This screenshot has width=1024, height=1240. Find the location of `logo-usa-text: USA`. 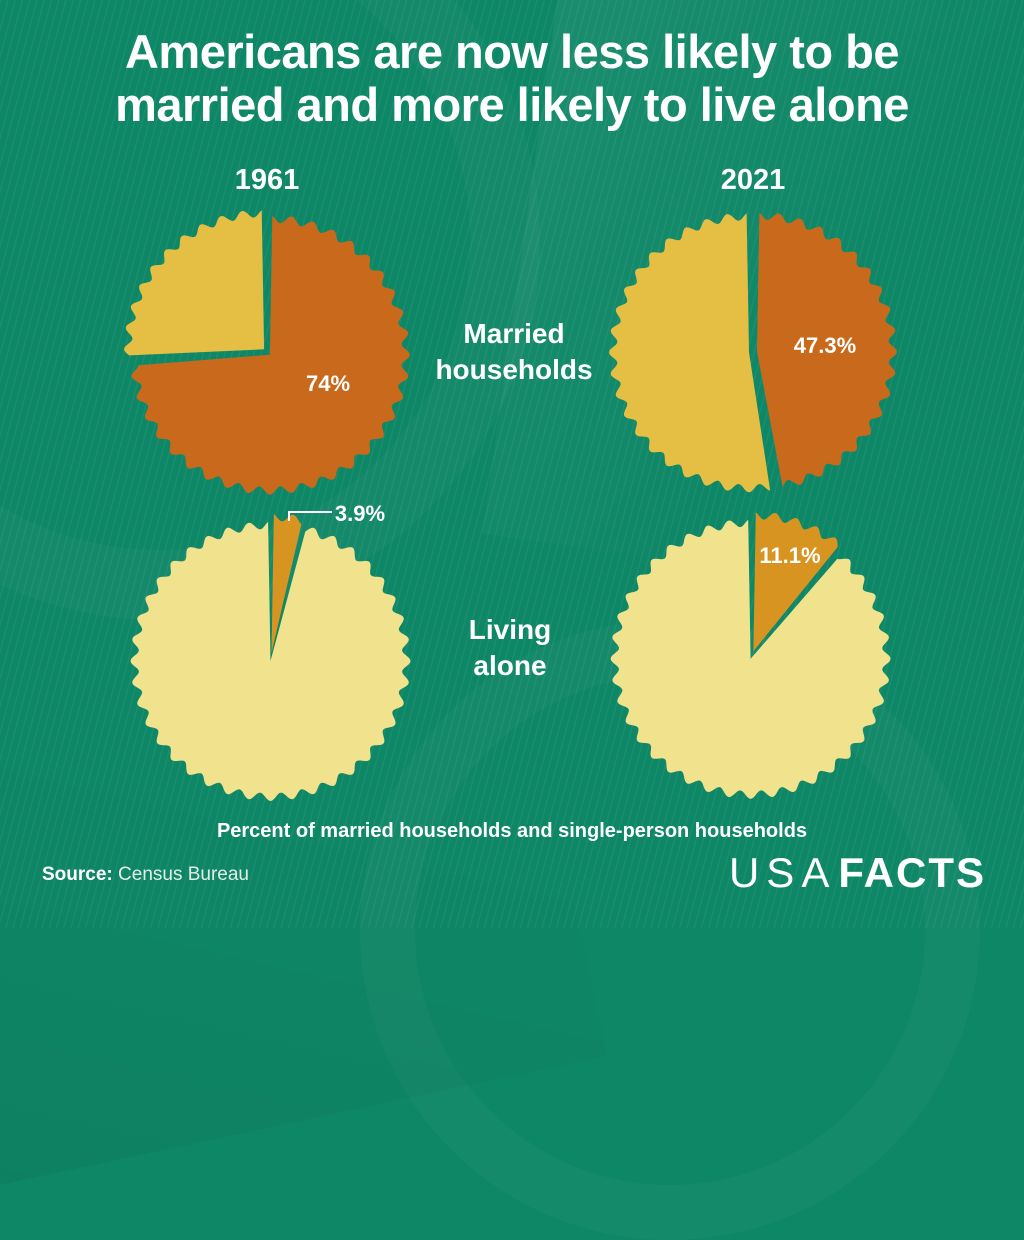

logo-usa-text: USA is located at coordinates (782, 872).